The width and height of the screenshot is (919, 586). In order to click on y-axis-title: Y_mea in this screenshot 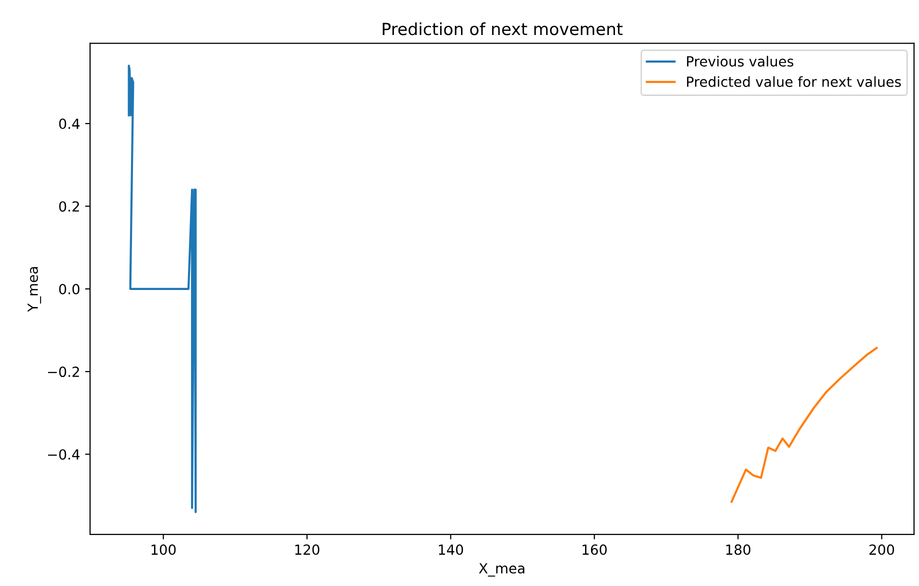, I will do `click(35, 289)`.